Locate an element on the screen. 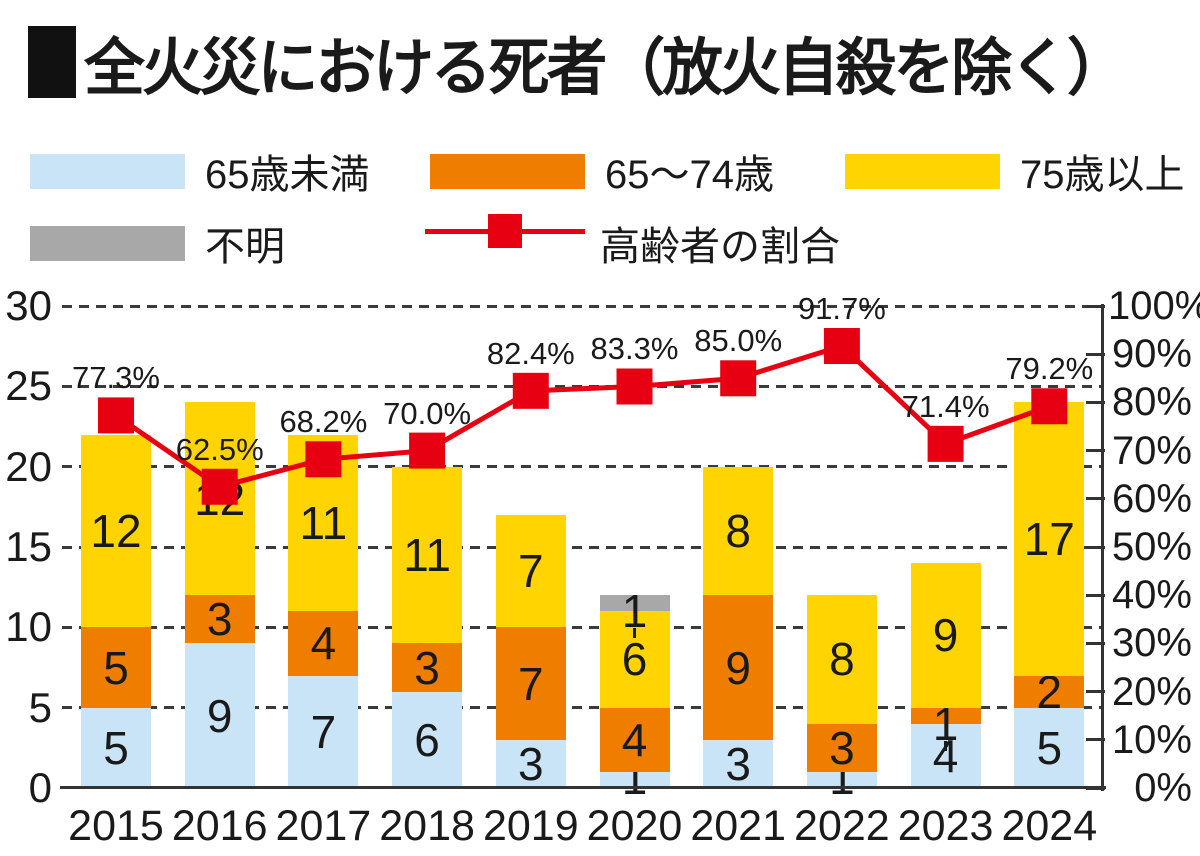  bar-segment-65〜74歳-2019 is located at coordinates (530, 683).